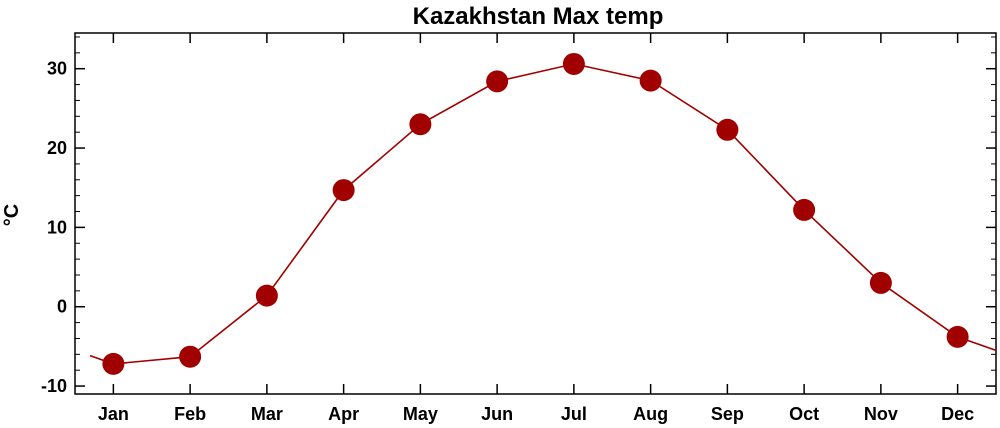 This screenshot has height=428, width=1000. I want to click on x-tick-label: Dec, so click(957, 414).